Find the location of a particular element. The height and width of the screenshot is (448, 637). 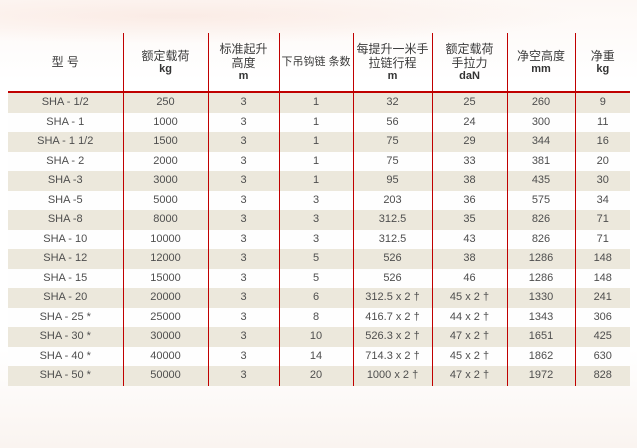

cell-net-weight-kg: 828 is located at coordinates (602, 375).